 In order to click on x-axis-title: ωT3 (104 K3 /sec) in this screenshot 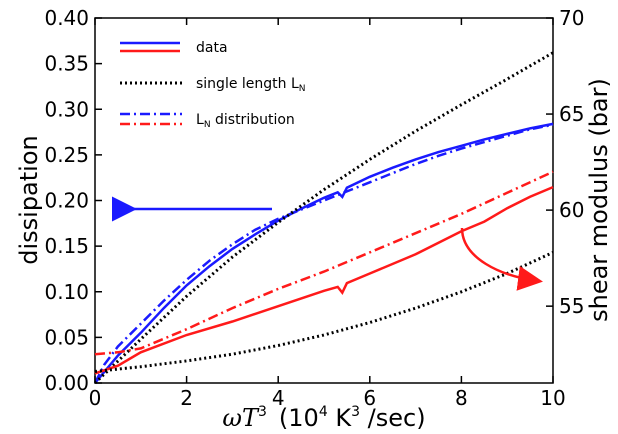, I will do `click(323, 418)`.